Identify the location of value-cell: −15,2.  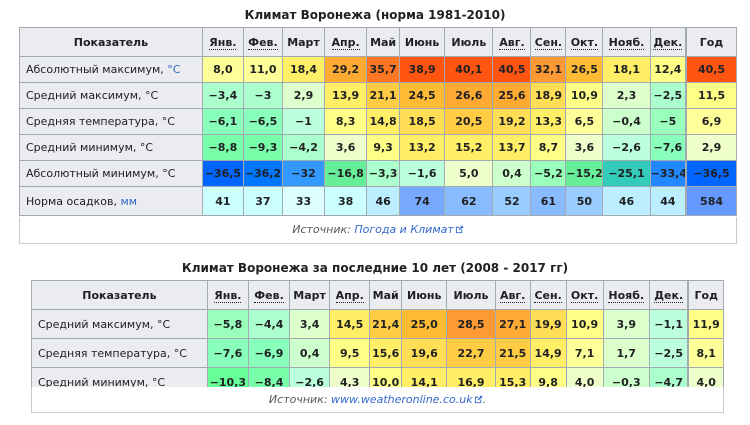
(584, 173).